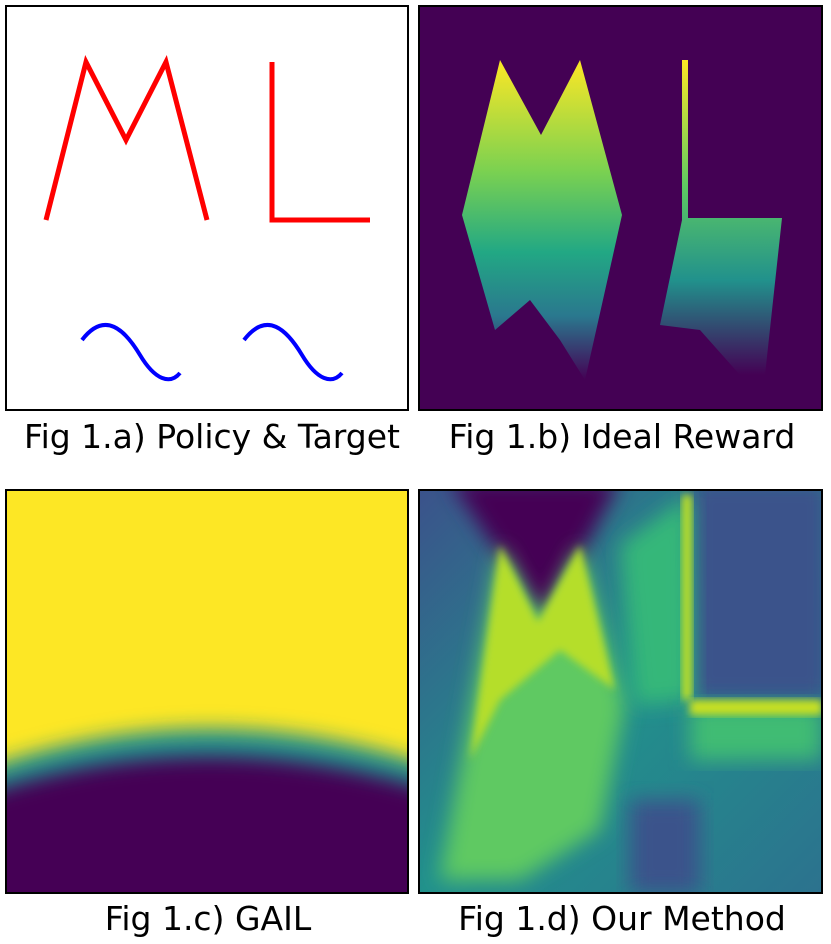 The height and width of the screenshot is (944, 831). What do you see at coordinates (208, 918) in the screenshot?
I see `caption: Fig 1.c) GAIL` at bounding box center [208, 918].